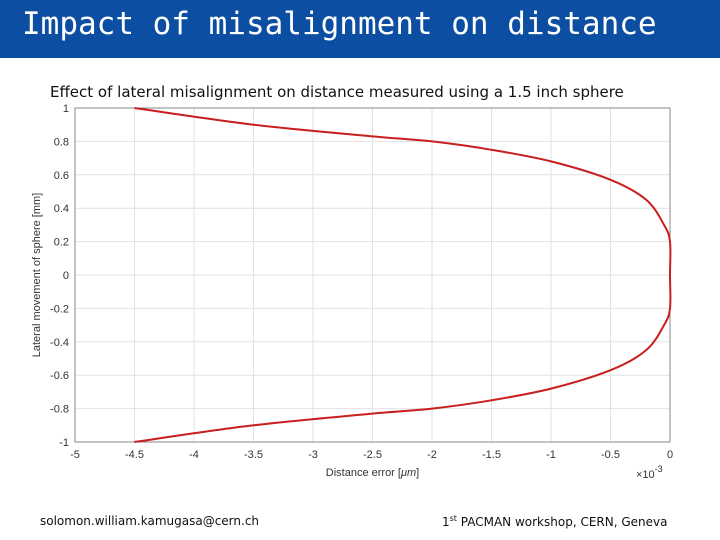 The width and height of the screenshot is (720, 540). What do you see at coordinates (61, 176) in the screenshot?
I see `y-tick-label: 0.6` at bounding box center [61, 176].